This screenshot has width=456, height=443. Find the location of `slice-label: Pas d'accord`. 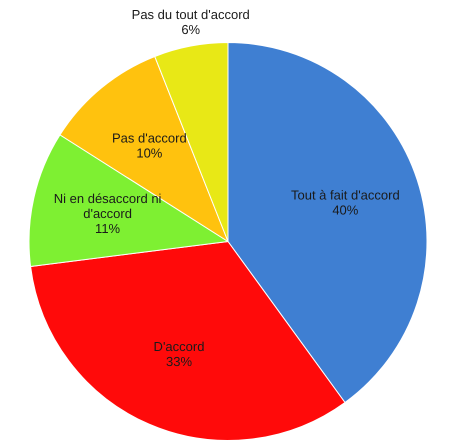

slice-label: Pas d'accord is located at coordinates (149, 138).